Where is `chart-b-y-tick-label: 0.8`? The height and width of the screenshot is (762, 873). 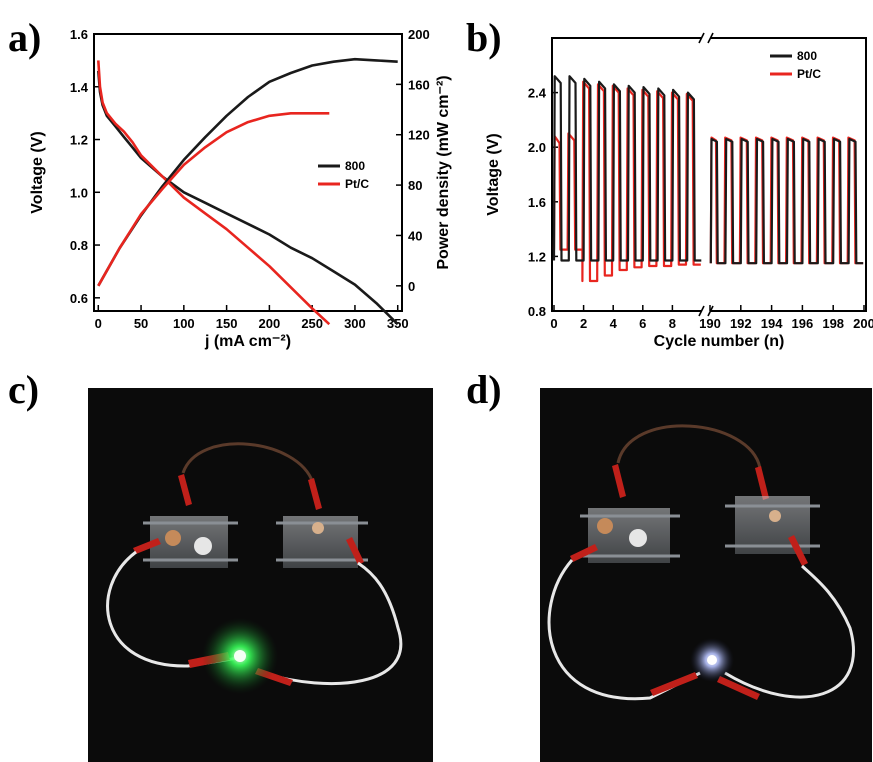
chart-b-y-tick-label: 0.8 is located at coordinates (537, 311).